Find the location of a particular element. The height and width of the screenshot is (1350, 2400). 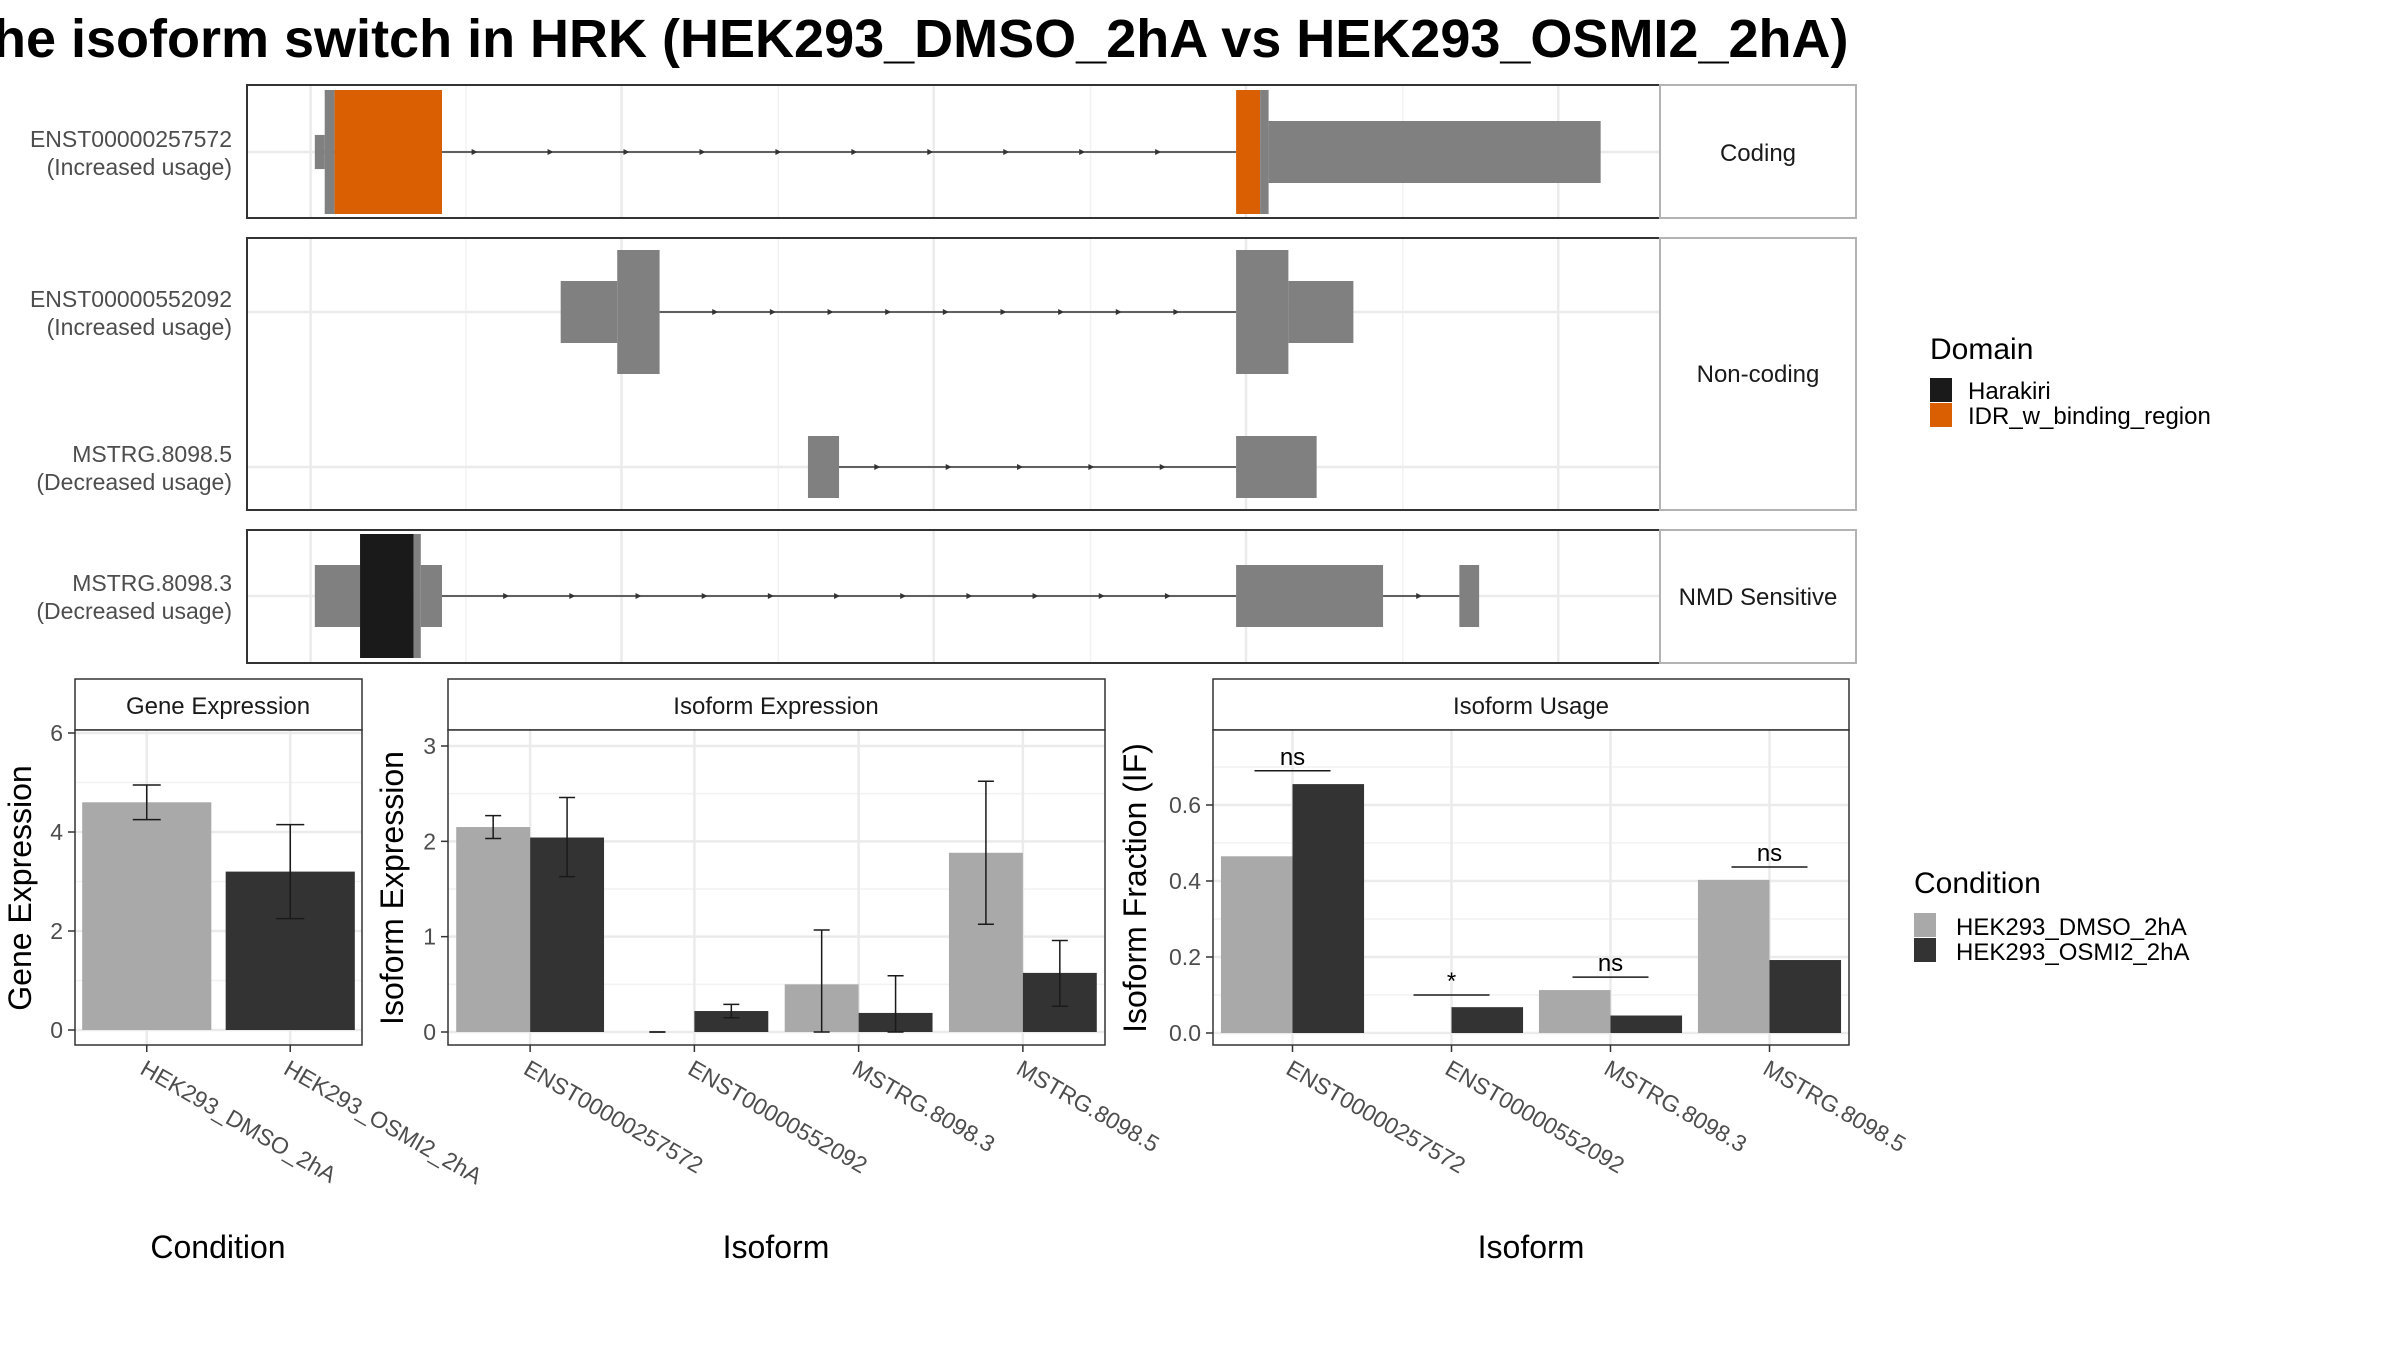

y-tick-label: 0.6 is located at coordinates (1185, 805).